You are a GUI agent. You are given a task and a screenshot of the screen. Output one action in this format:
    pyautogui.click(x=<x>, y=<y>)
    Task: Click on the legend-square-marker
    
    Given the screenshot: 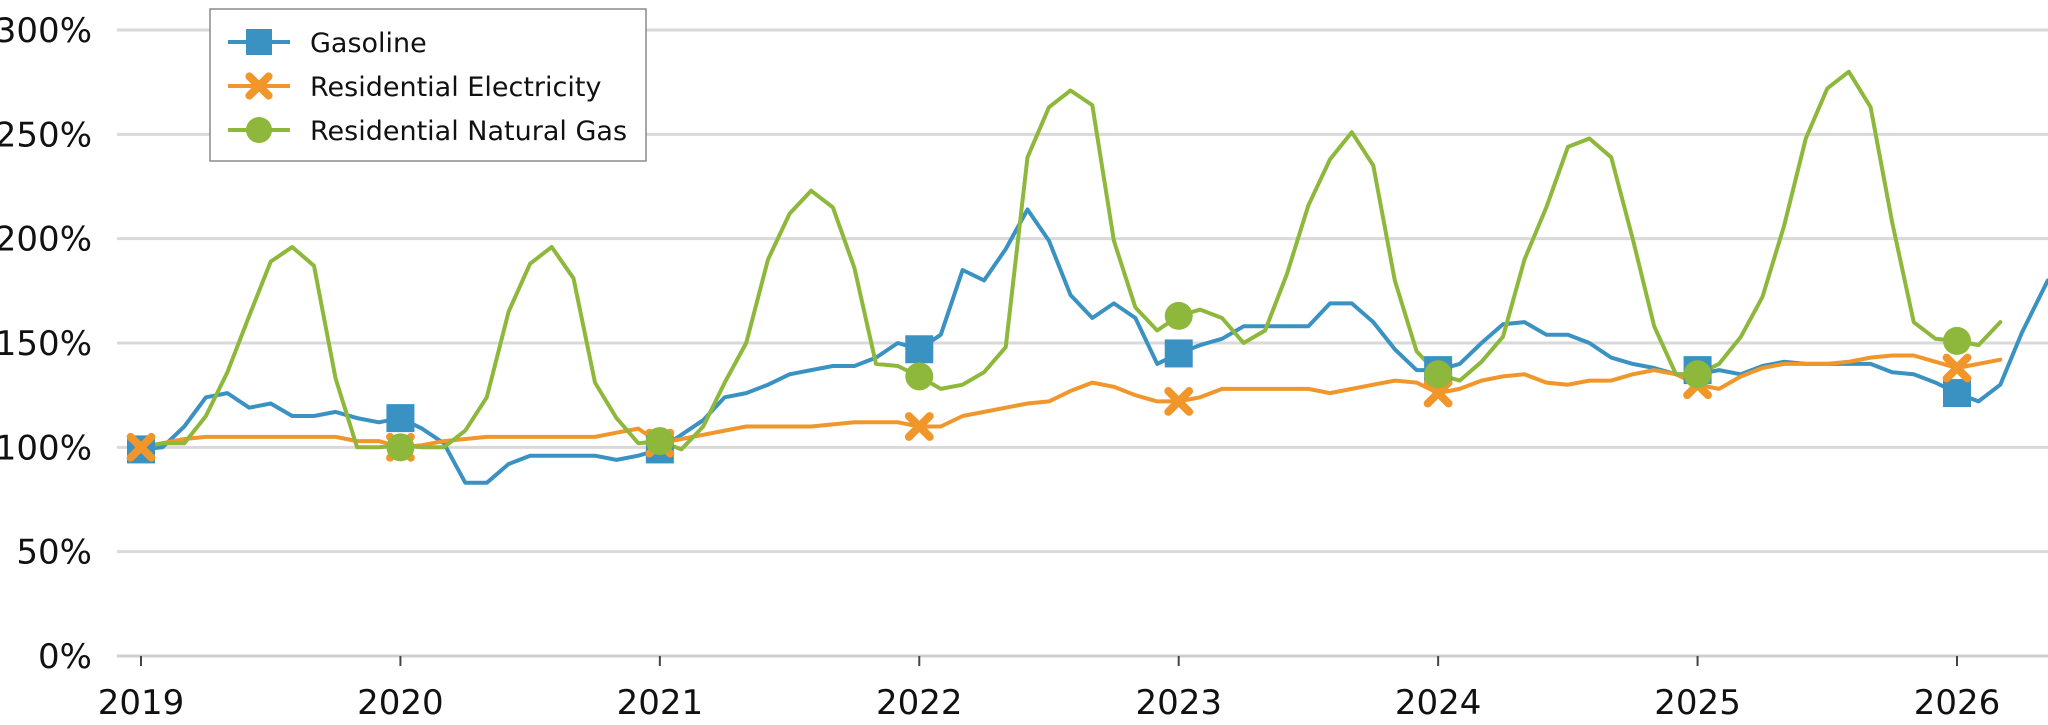 What is the action you would take?
    pyautogui.click(x=259, y=42)
    